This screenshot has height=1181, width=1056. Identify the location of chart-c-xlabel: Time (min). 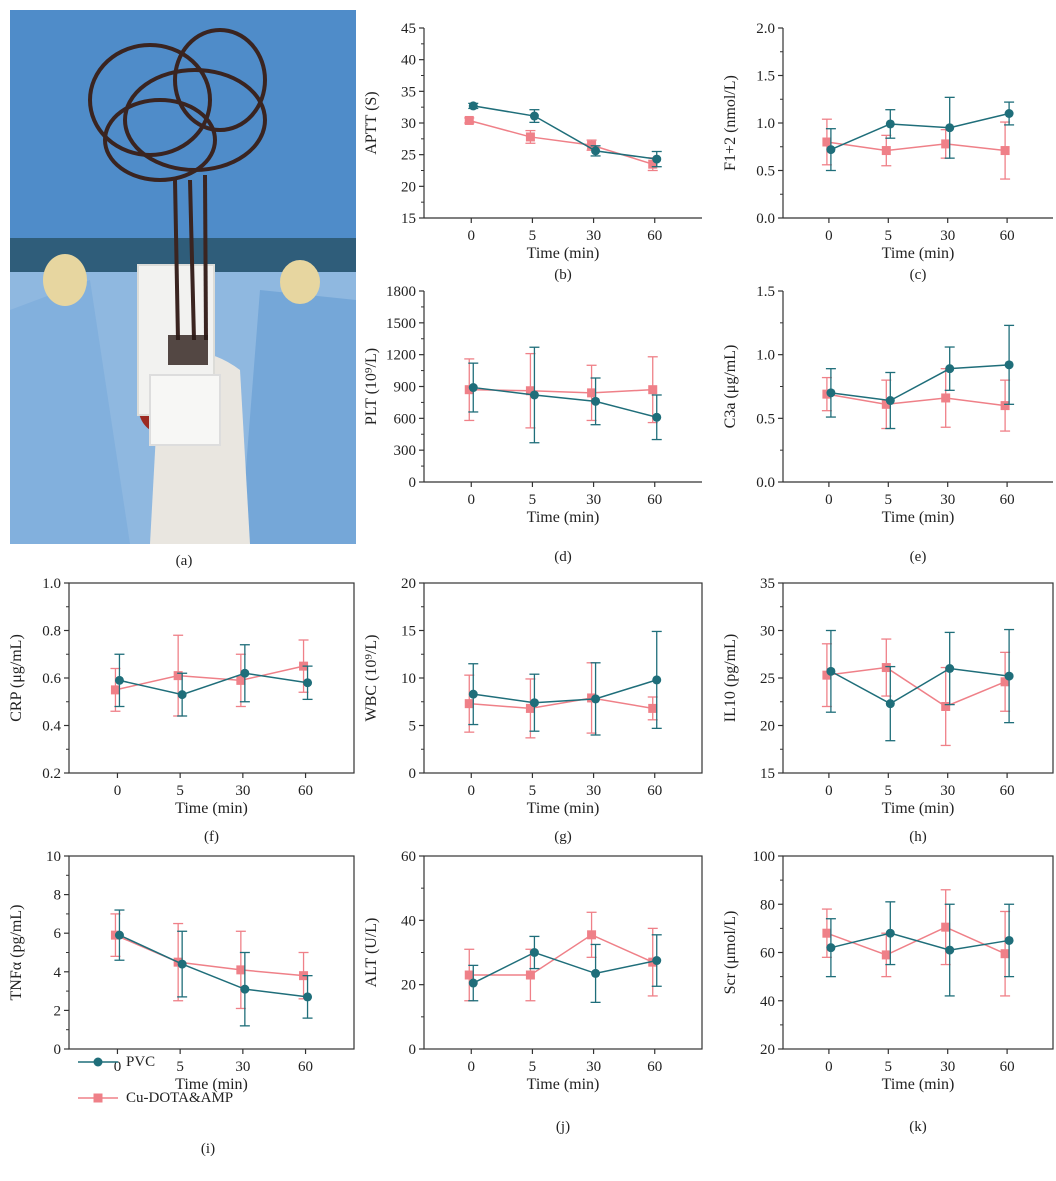
(918, 253).